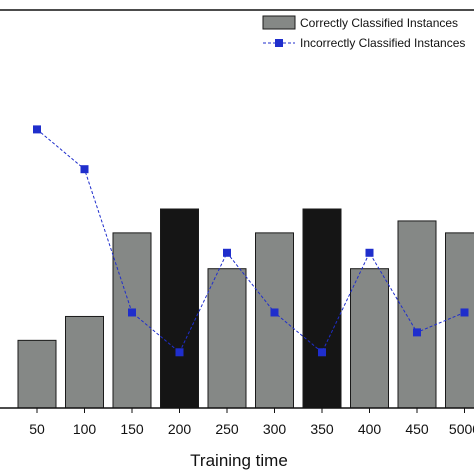 Image resolution: width=474 pixels, height=474 pixels. What do you see at coordinates (251, 422) in the screenshot?
I see `x-axis-ticks: 50 100 150 200 250 300 350 400 450 5000` at bounding box center [251, 422].